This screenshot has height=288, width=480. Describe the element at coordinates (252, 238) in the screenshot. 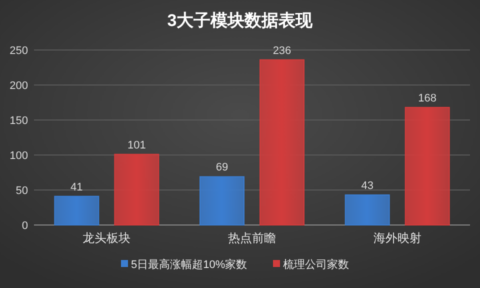

I see `x-tick-label: 热点前瞻` at that location.